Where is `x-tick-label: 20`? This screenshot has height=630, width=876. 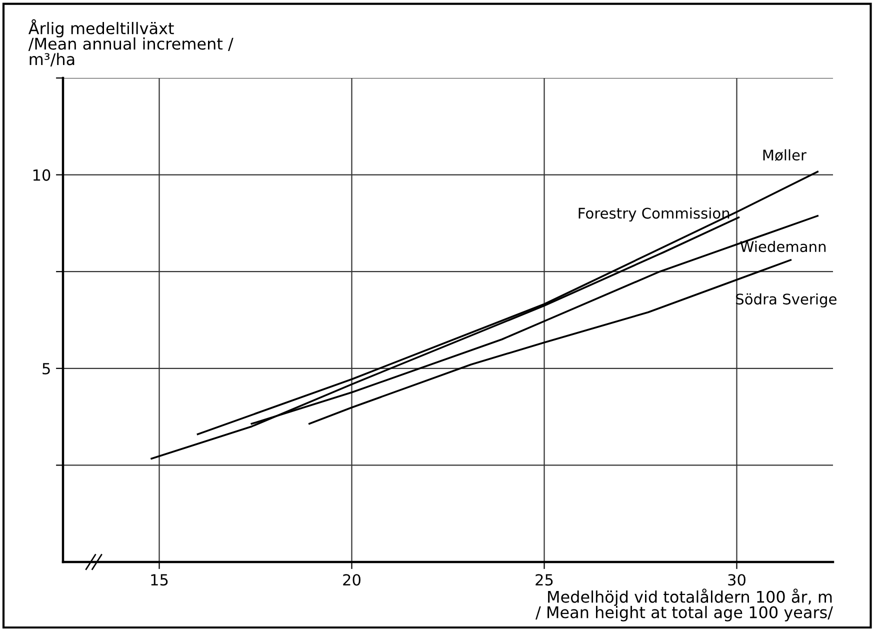
x-tick-label: 20 is located at coordinates (351, 580).